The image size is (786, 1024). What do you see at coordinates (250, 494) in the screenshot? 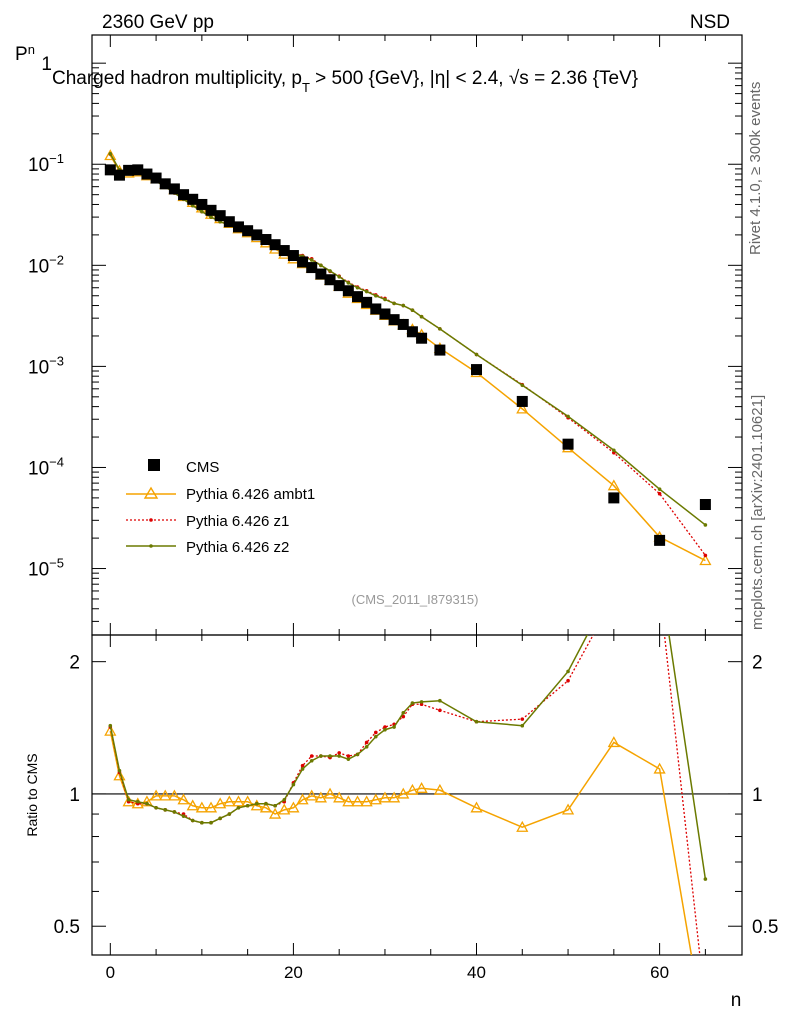
I see `legend-ambt1-label: Pythia 6.426 ambt1` at bounding box center [250, 494].